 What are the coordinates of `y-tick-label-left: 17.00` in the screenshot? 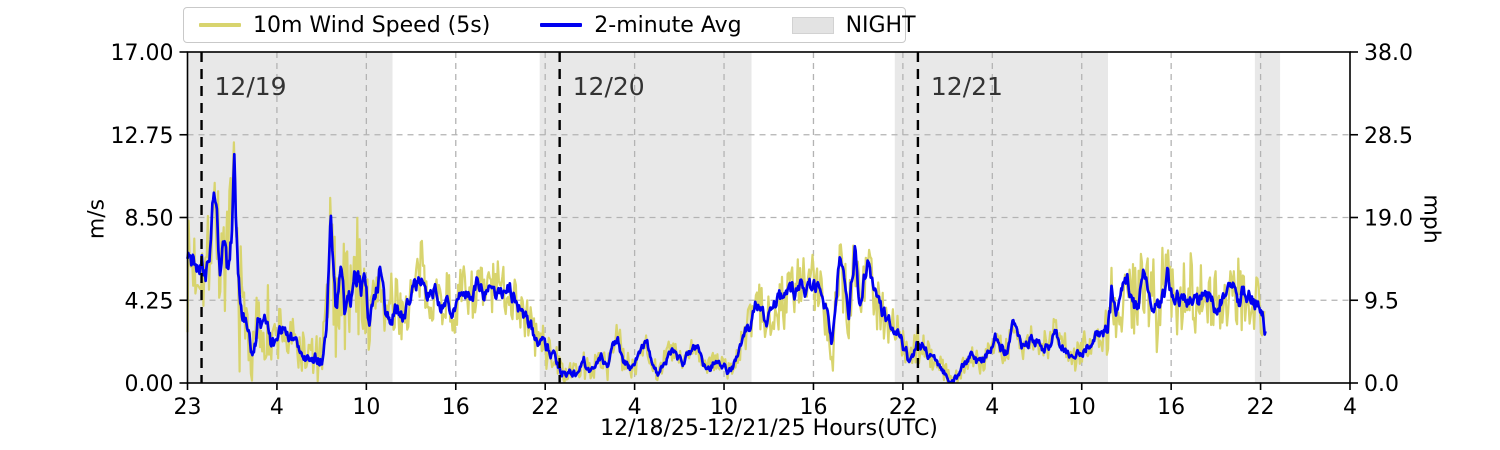 It's located at (142, 53).